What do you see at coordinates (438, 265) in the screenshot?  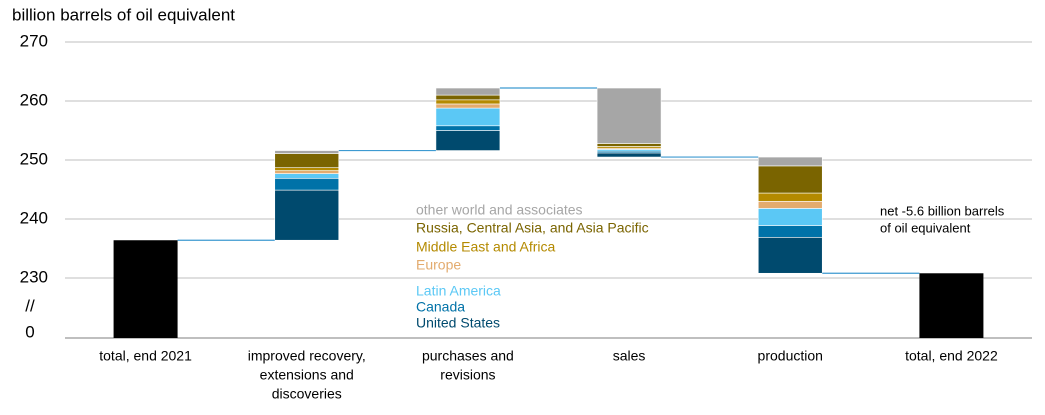 I see `legend-entry: Europe` at bounding box center [438, 265].